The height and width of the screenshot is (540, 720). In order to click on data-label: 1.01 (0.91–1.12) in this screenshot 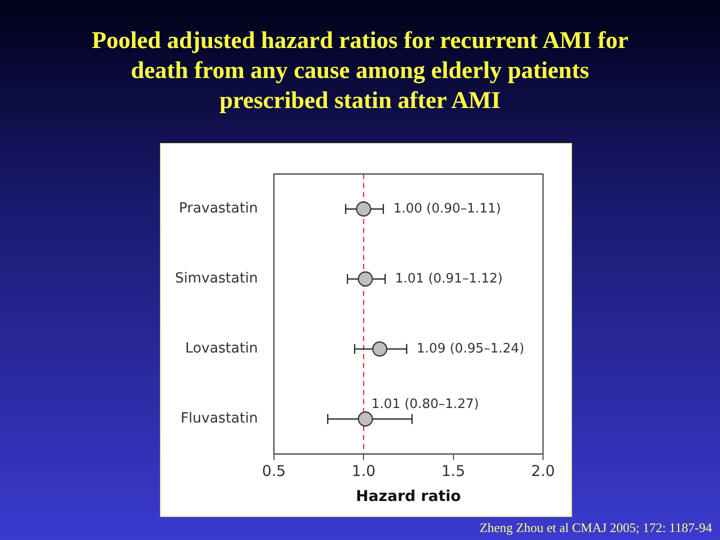, I will do `click(449, 278)`.